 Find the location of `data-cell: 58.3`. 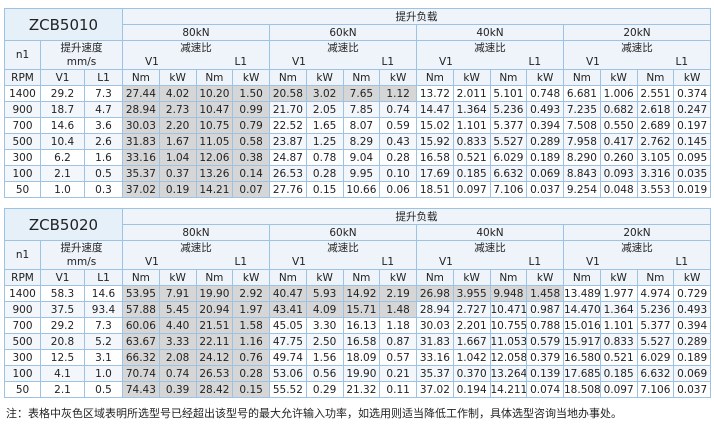

data-cell: 58.3 is located at coordinates (62, 293).